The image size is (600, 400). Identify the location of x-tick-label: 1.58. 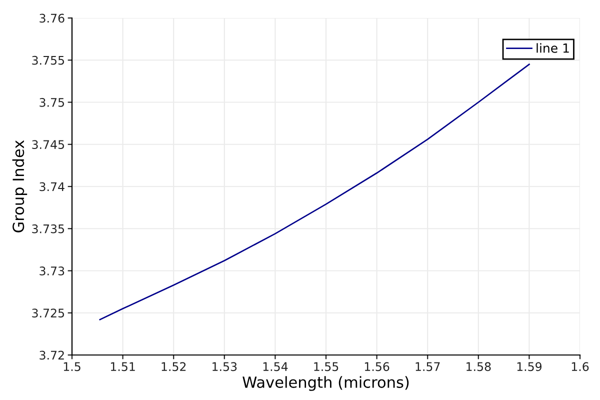
(478, 367).